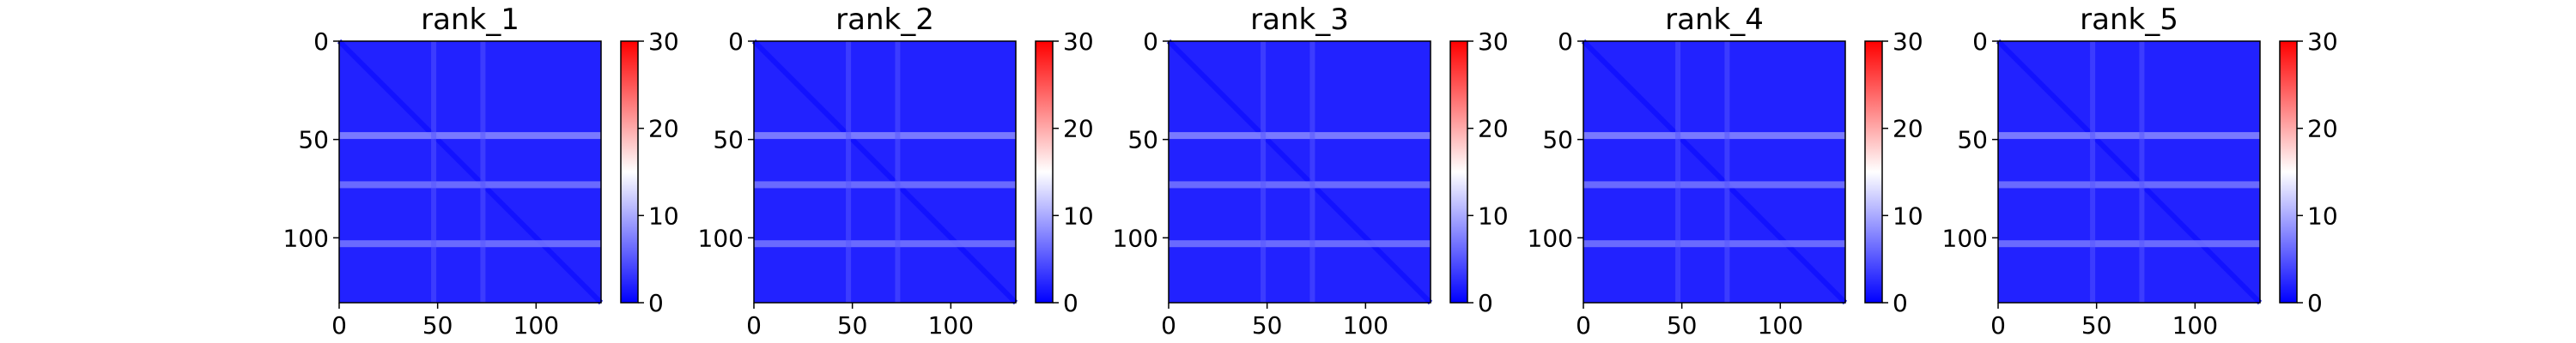 This screenshot has width=2576, height=343. Describe the element at coordinates (1715, 20) in the screenshot. I see `panel-title: rank_4` at that location.